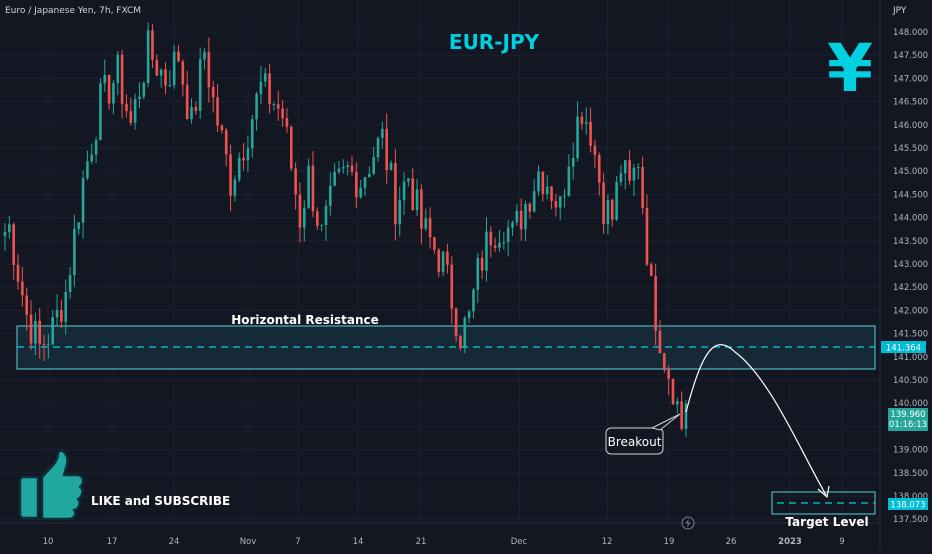 Image resolution: width=932 pixels, height=554 pixels. I want to click on price-tick-label: 148.000, so click(910, 33).